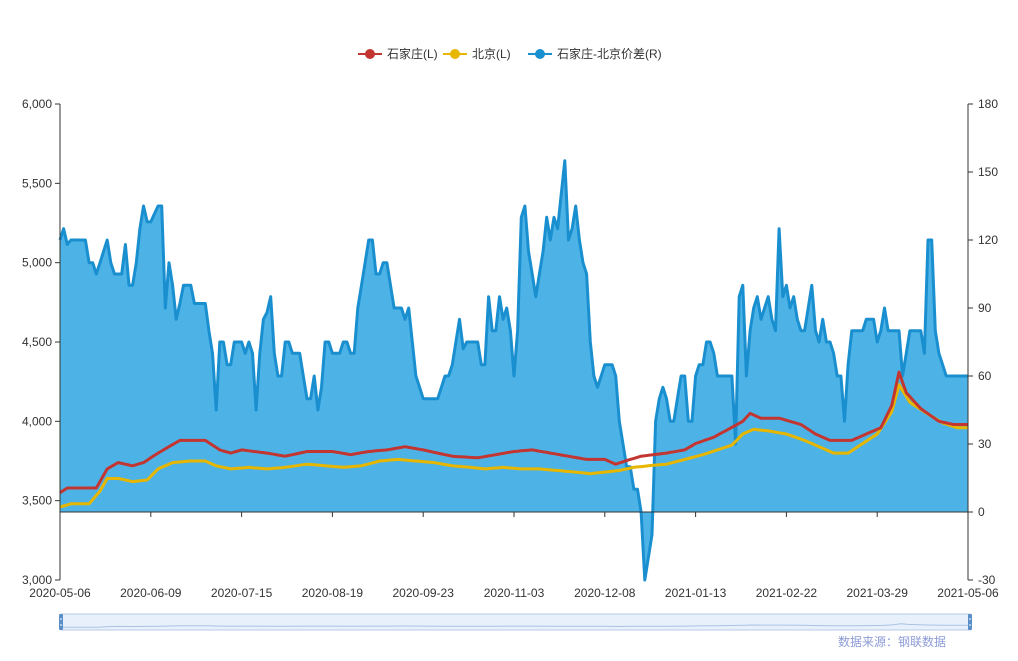 The image size is (1018, 661). What do you see at coordinates (515, 625) in the screenshot?
I see `slider-preview-line` at bounding box center [515, 625].